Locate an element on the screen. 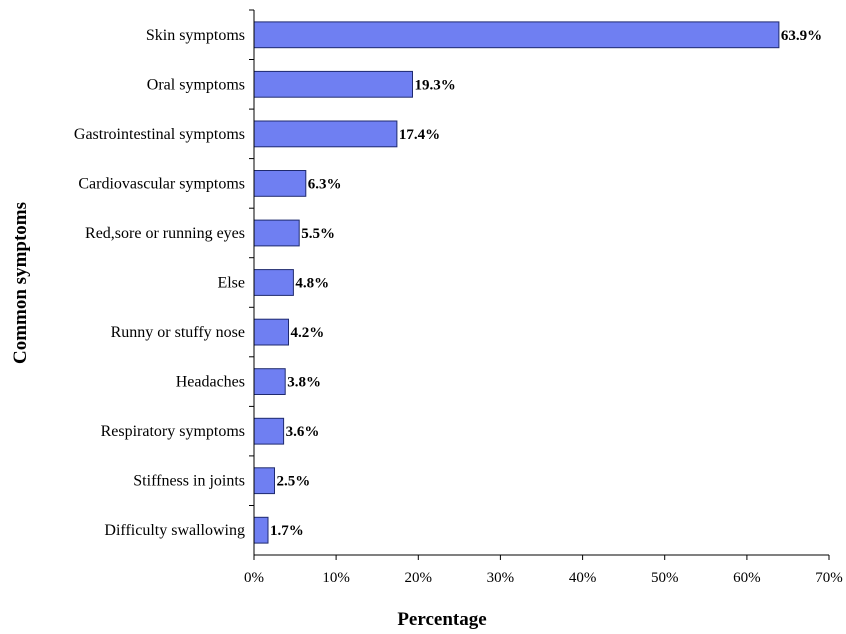 The image size is (846, 634). data-label: 17.4% is located at coordinates (419, 135).